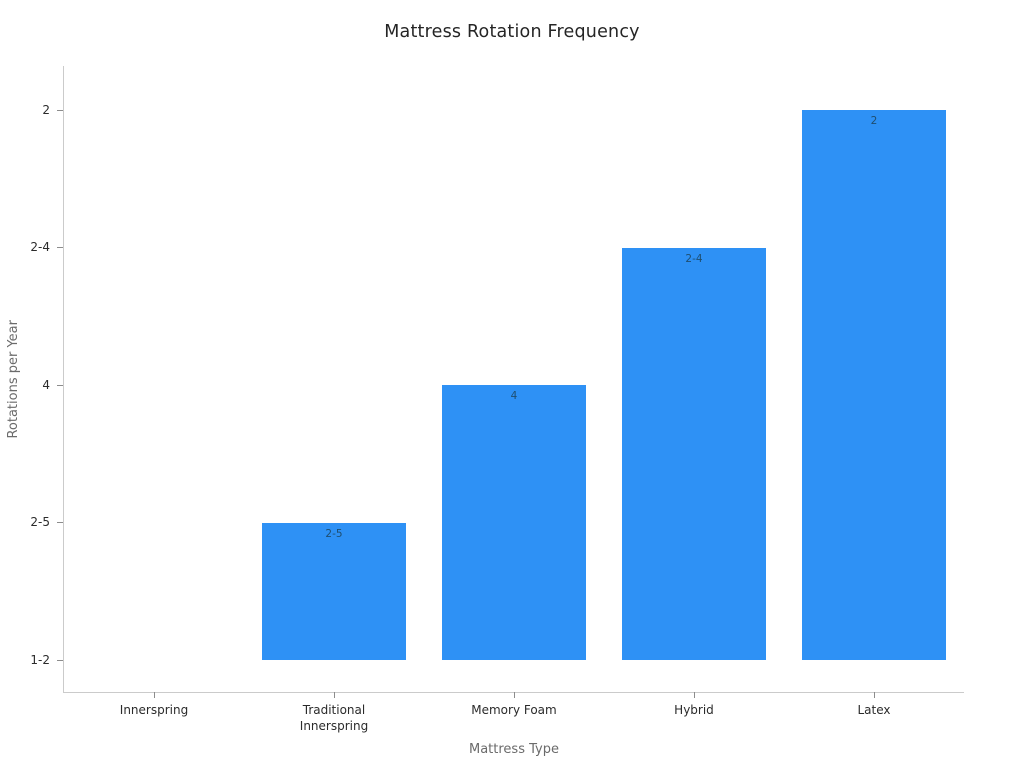 This screenshot has width=1024, height=768. What do you see at coordinates (874, 710) in the screenshot?
I see `x-tick-label: Latex` at bounding box center [874, 710].